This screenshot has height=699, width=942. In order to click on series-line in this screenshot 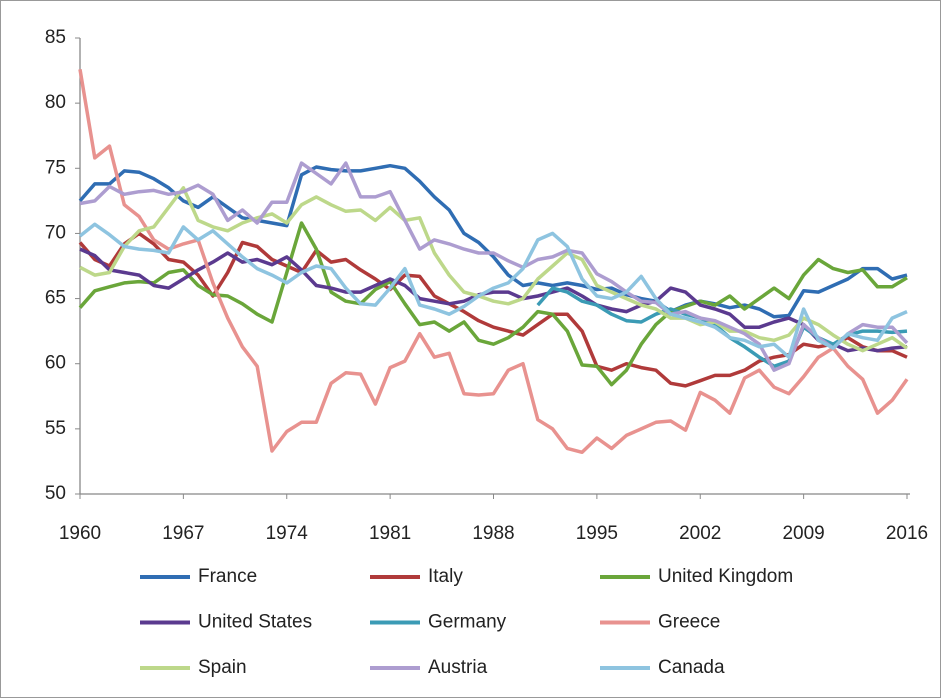, I will do `click(493, 300)`.